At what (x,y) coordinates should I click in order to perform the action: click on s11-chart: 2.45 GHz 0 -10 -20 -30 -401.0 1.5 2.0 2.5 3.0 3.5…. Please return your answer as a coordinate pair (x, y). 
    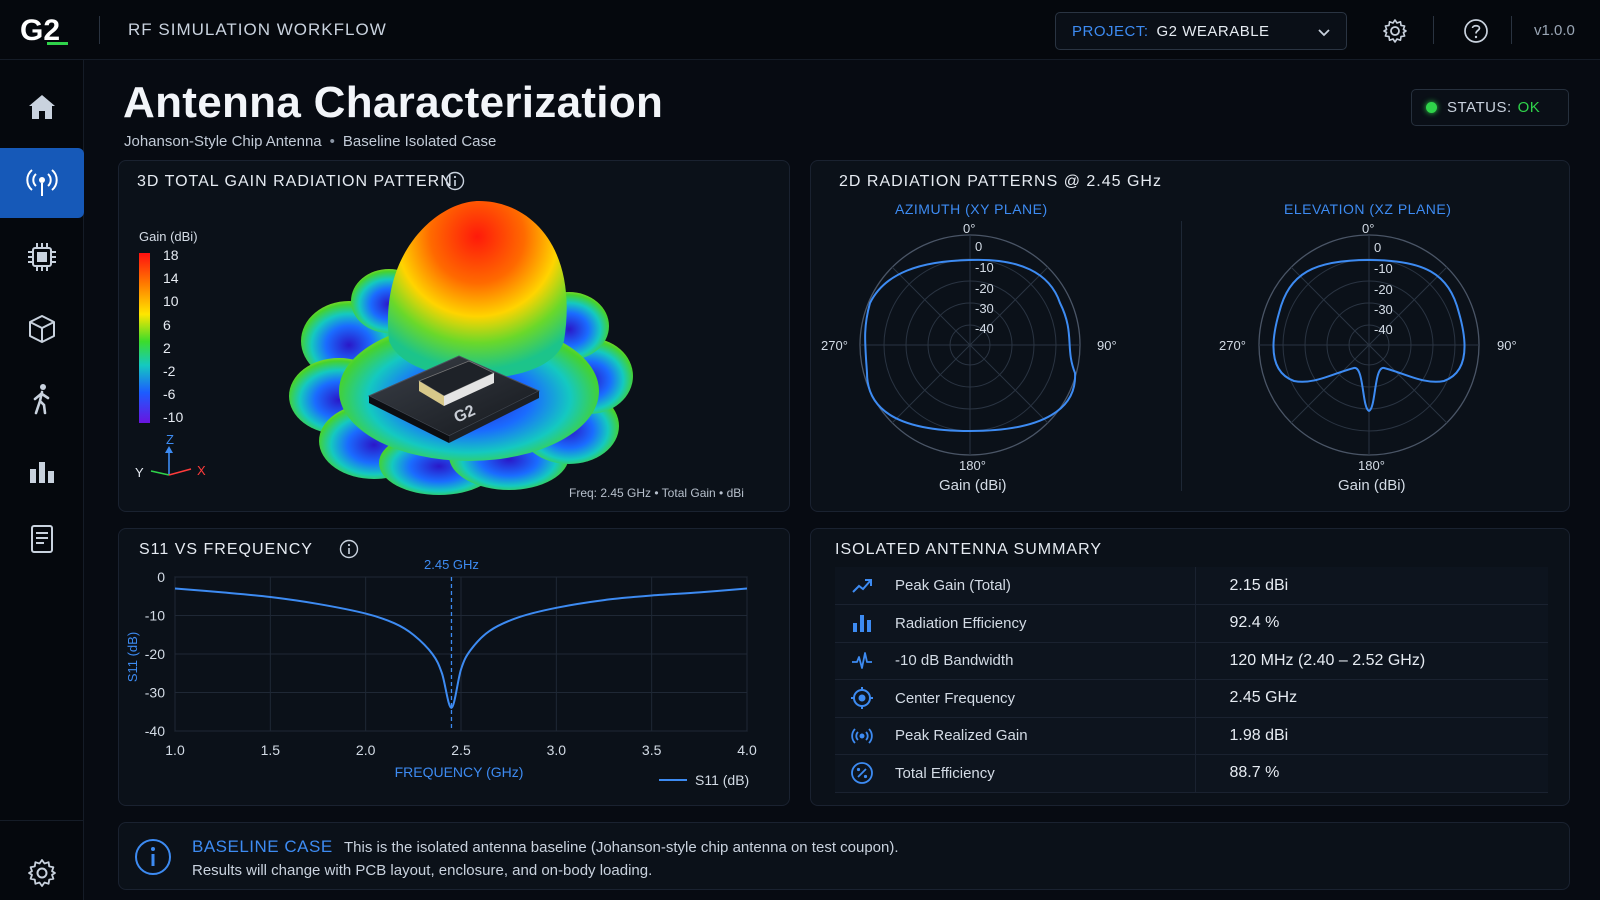
    Looking at the image, I should click on (455, 668).